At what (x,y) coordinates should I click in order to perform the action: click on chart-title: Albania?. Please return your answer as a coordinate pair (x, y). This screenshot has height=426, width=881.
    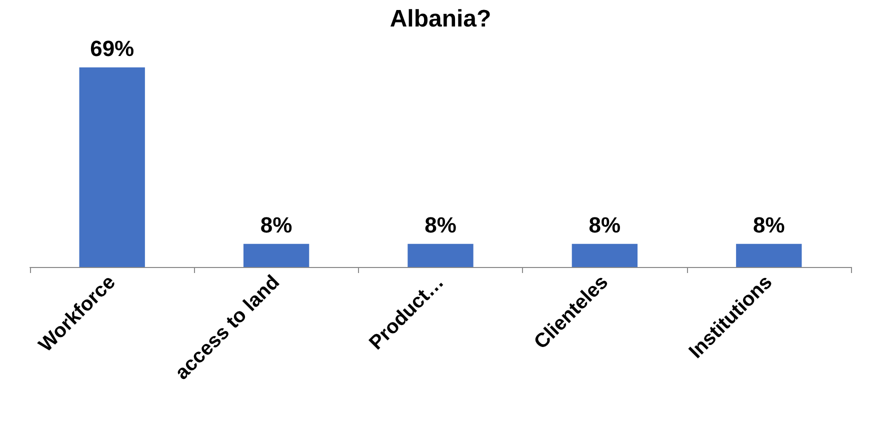
    Looking at the image, I should click on (441, 19).